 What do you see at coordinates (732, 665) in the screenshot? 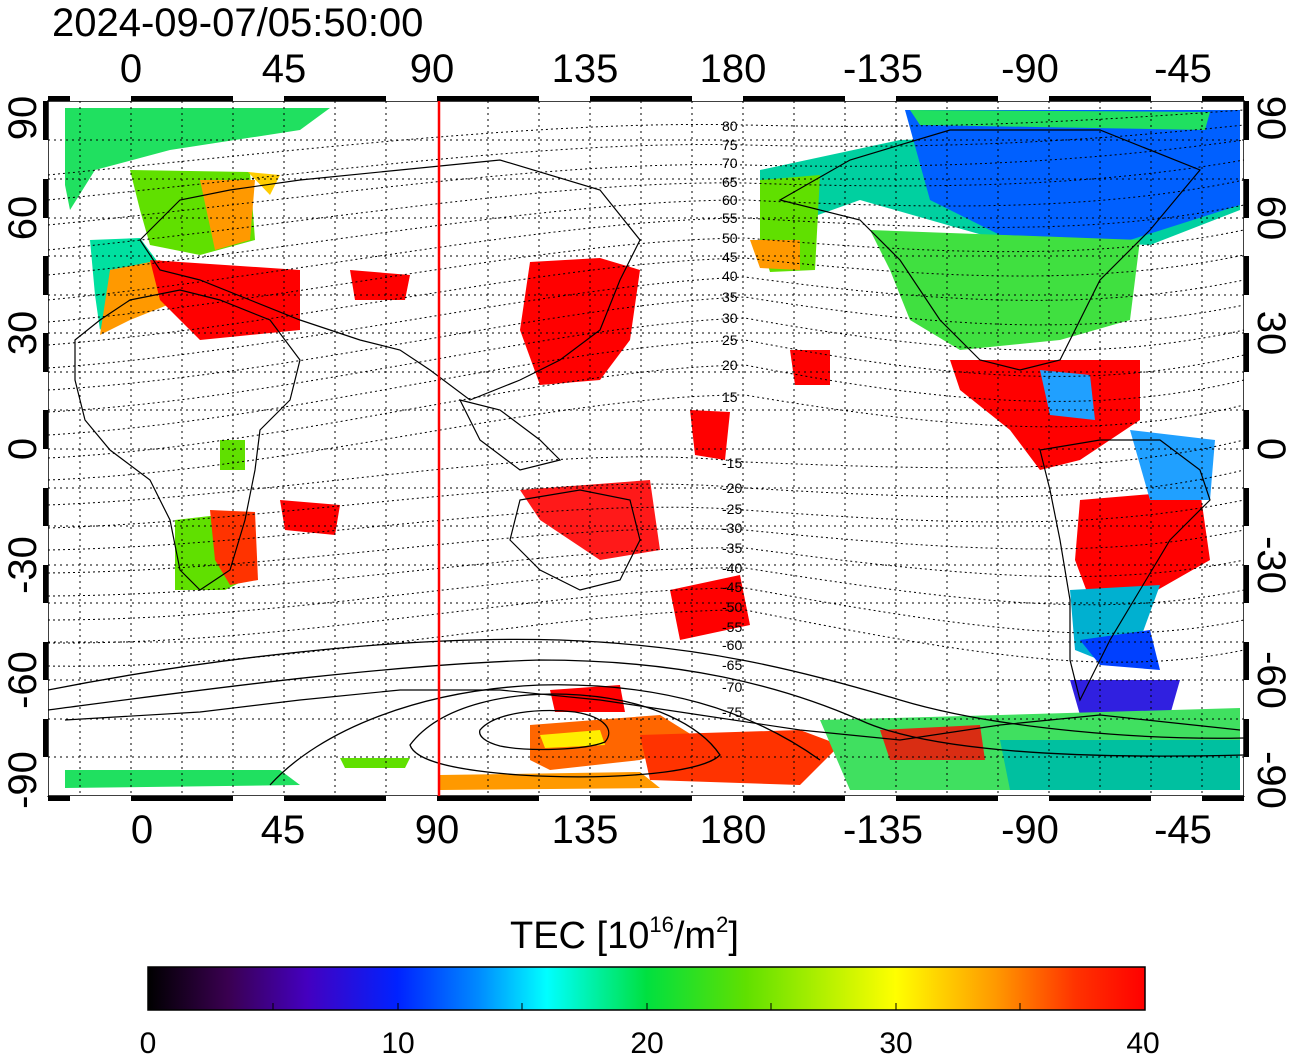
I see `contour-label: -65` at bounding box center [732, 665].